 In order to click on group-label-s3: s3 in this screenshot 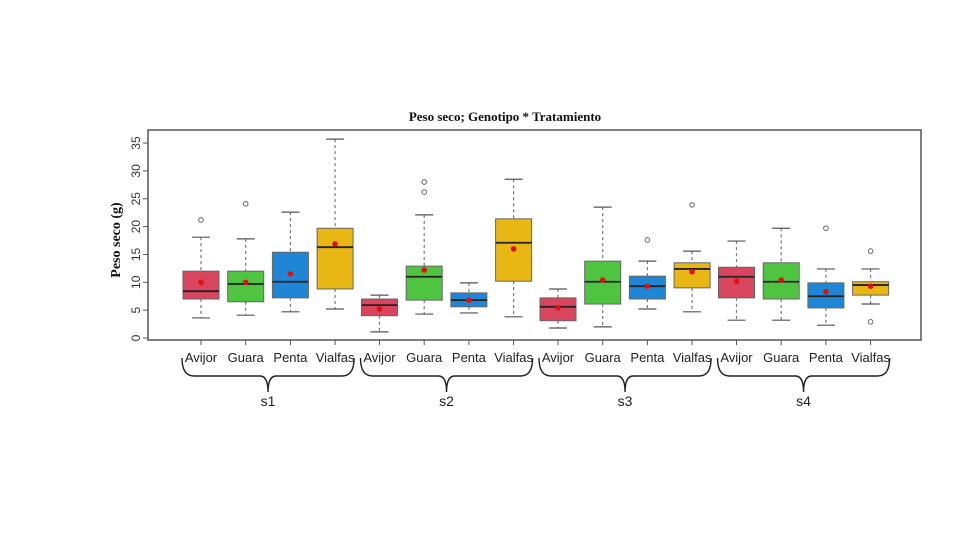, I will do `click(625, 401)`.